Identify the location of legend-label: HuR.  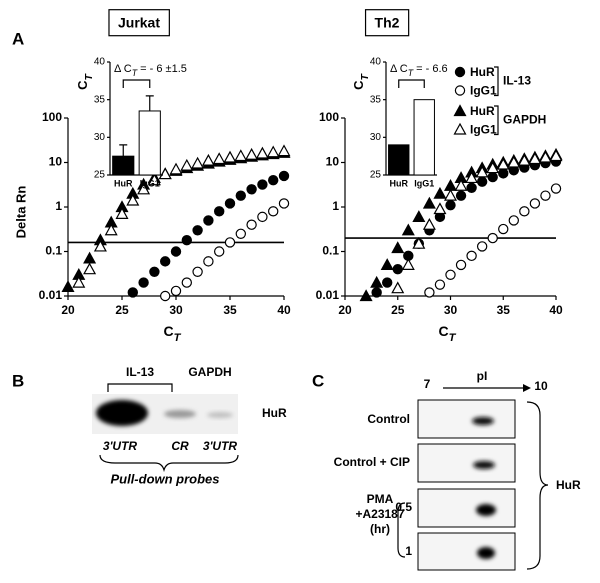
(482, 72).